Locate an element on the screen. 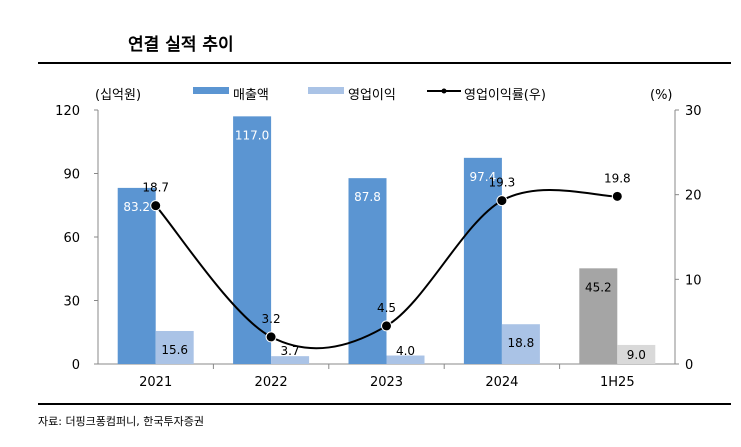 The height and width of the screenshot is (447, 741). left-tick-label: 120 is located at coordinates (67, 111).